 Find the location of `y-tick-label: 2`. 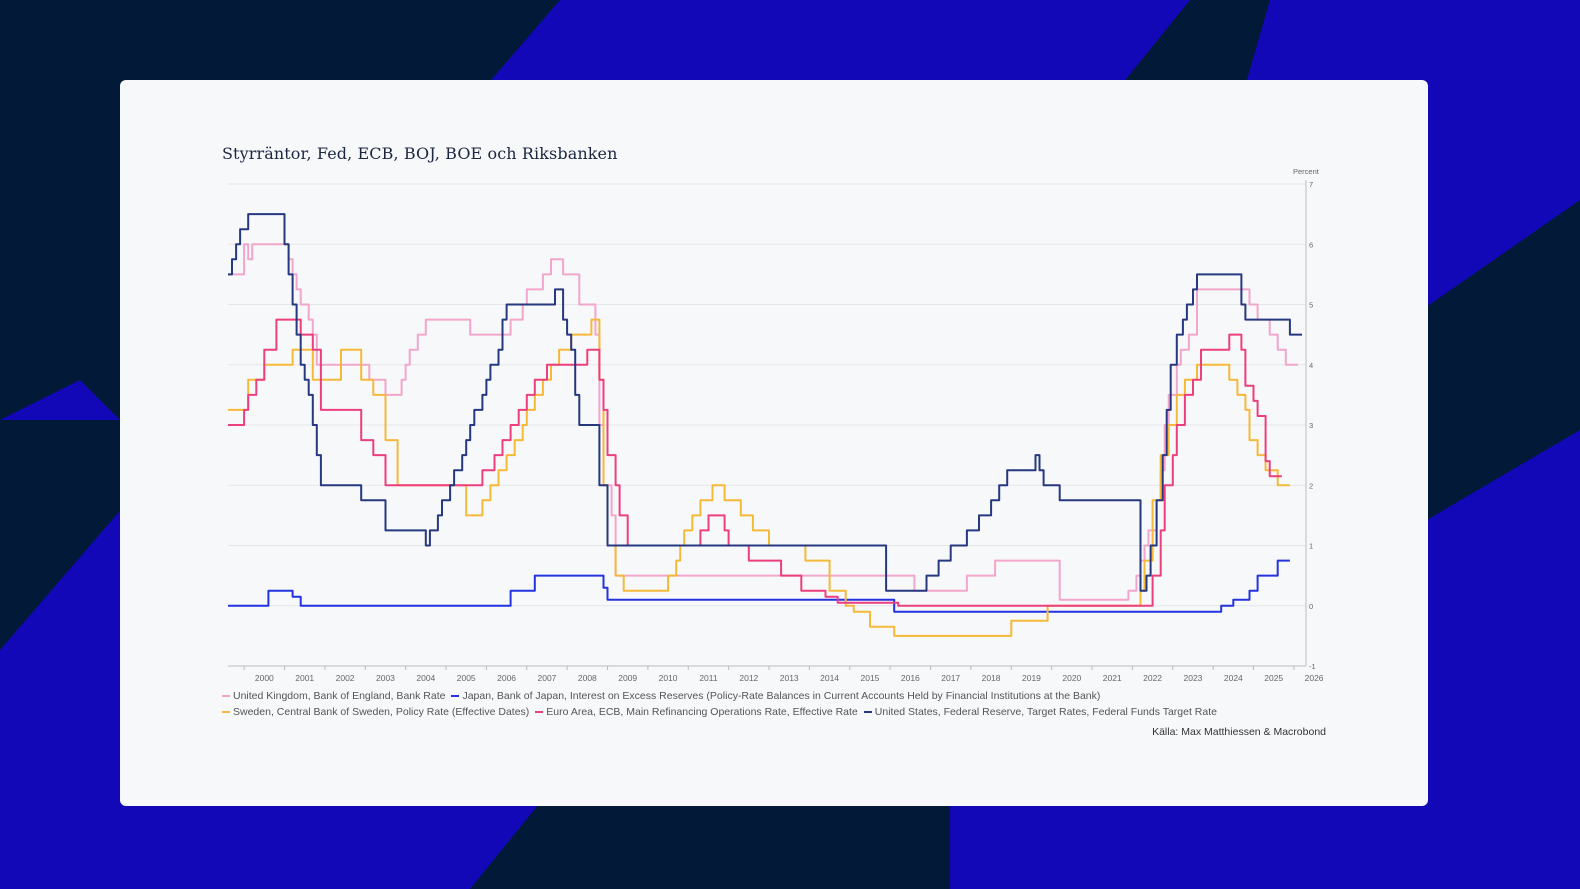

y-tick-label: 2 is located at coordinates (1311, 485).